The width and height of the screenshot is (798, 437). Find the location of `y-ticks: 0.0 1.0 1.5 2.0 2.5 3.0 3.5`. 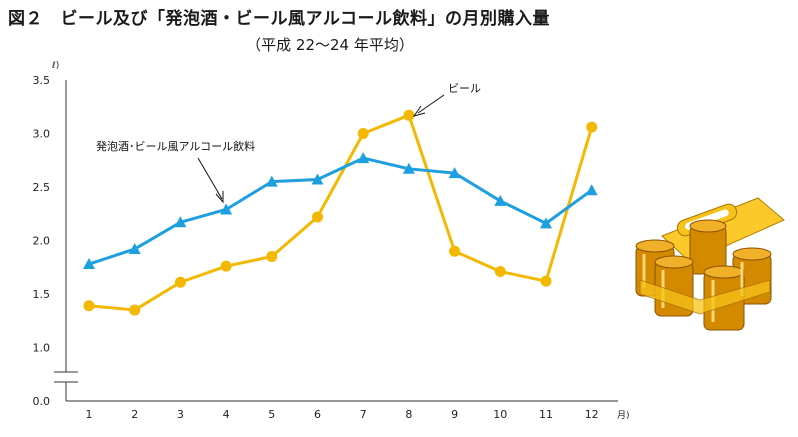

y-ticks: 0.0 1.0 1.5 2.0 2.5 3.0 3.5 is located at coordinates (42, 241).